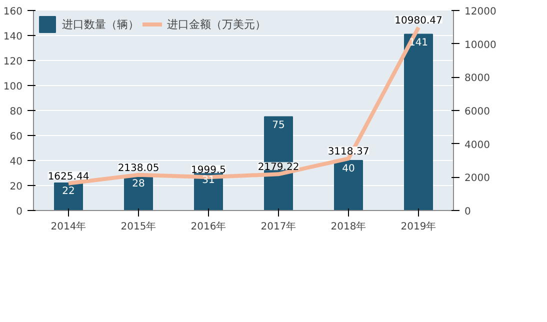 The height and width of the screenshot is (322, 547). I want to click on y-tick-label: 0, so click(19, 212).